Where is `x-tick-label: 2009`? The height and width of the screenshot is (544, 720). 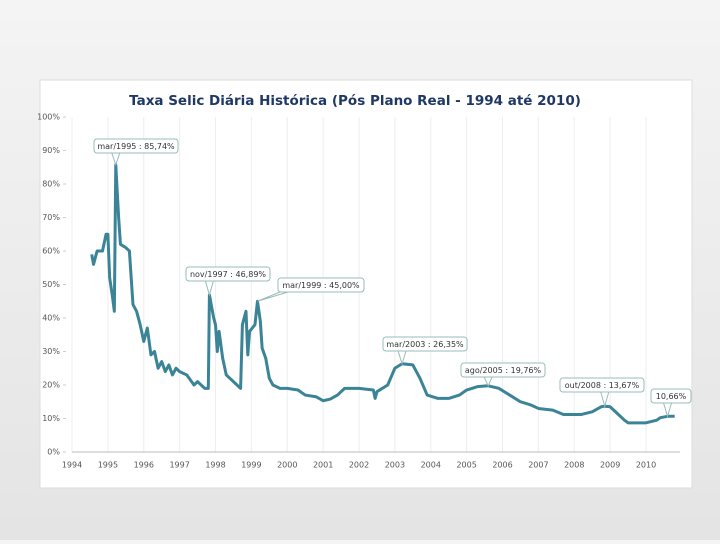 x-tick-label: 2009 is located at coordinates (610, 465).